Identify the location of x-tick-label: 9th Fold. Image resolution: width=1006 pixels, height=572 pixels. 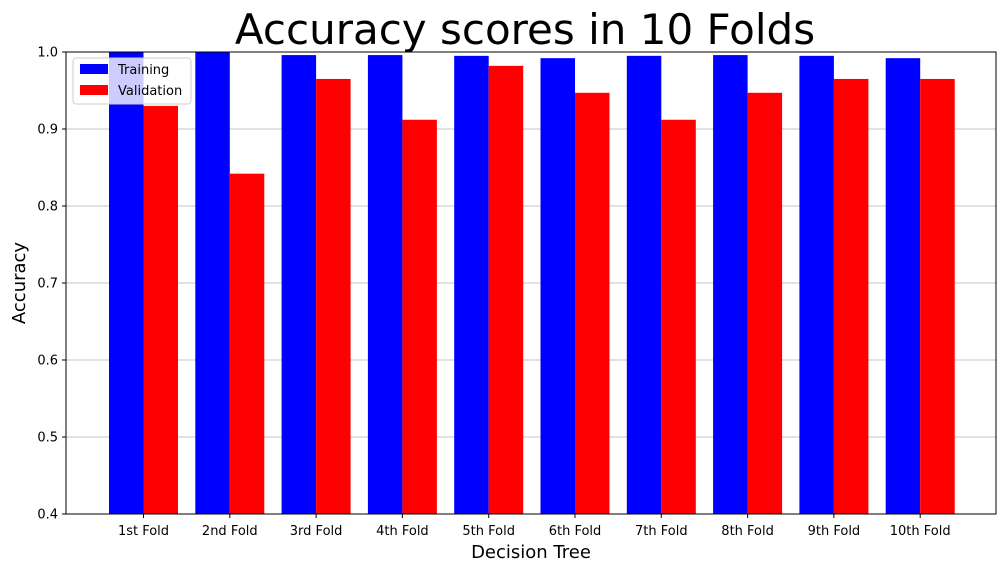
(834, 531).